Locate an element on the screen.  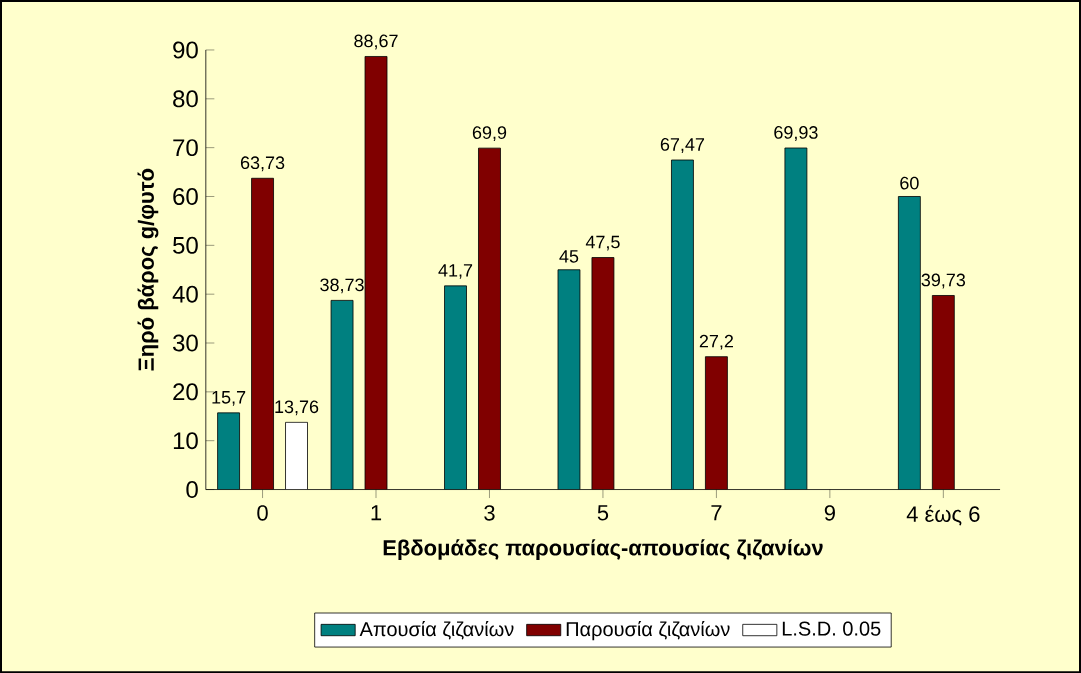
data-label: 15,7 is located at coordinates (229, 398).